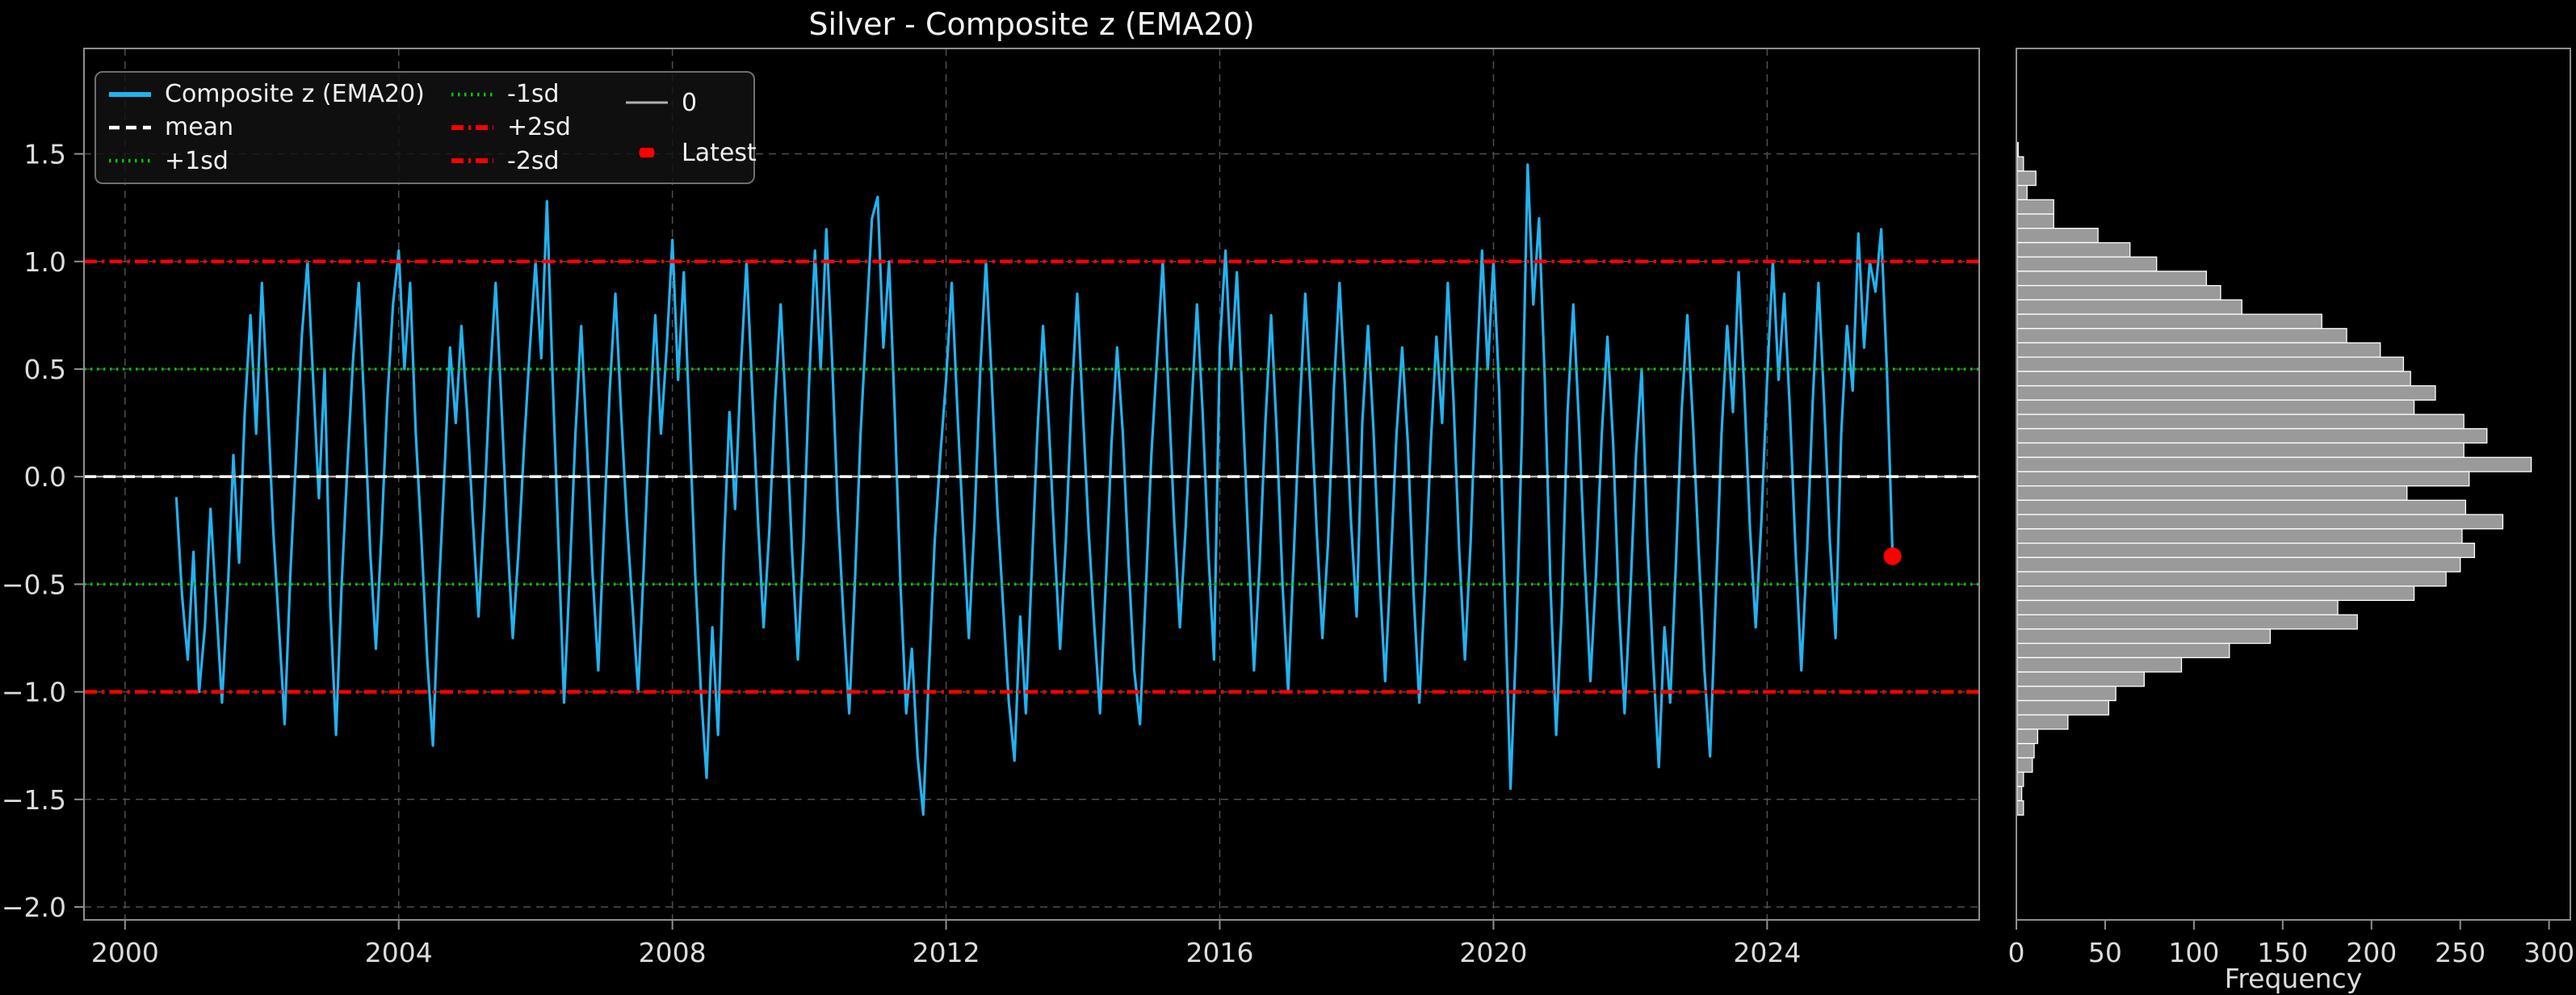 The width and height of the screenshot is (2576, 995). I want to click on legend-label: +1sd, so click(197, 160).